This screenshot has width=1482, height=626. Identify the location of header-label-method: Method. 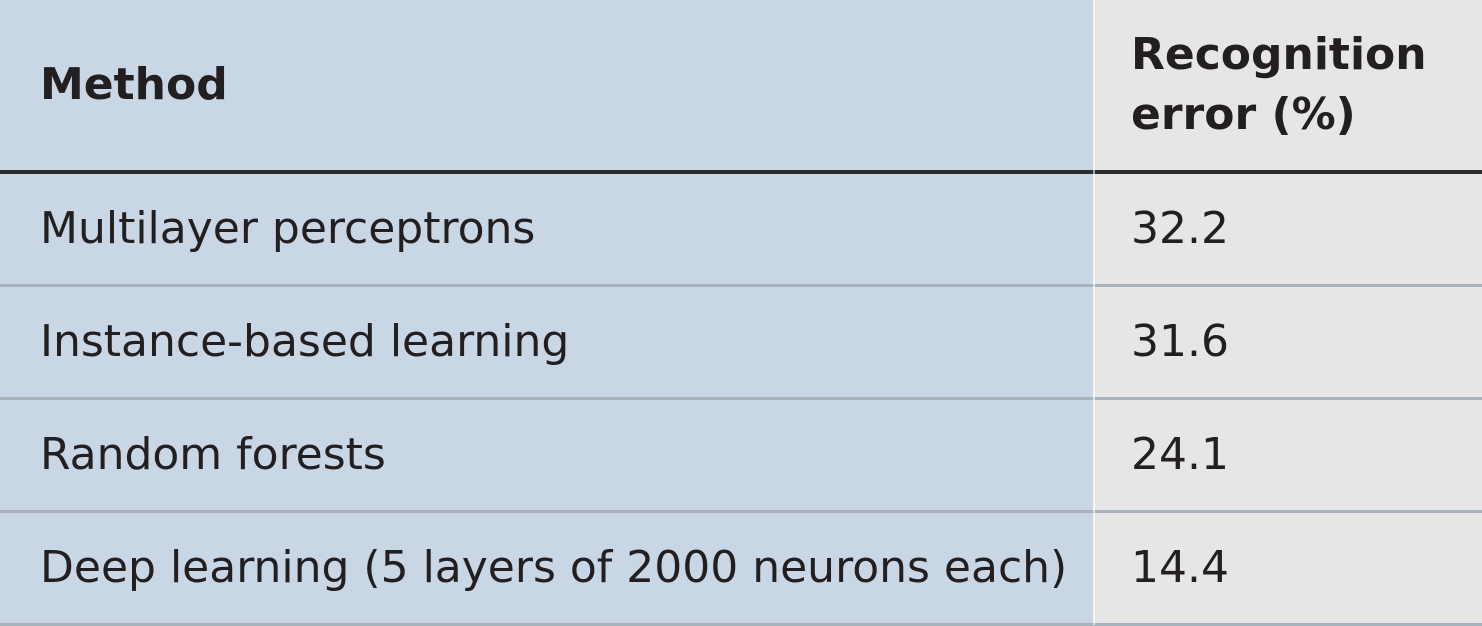
(134, 84).